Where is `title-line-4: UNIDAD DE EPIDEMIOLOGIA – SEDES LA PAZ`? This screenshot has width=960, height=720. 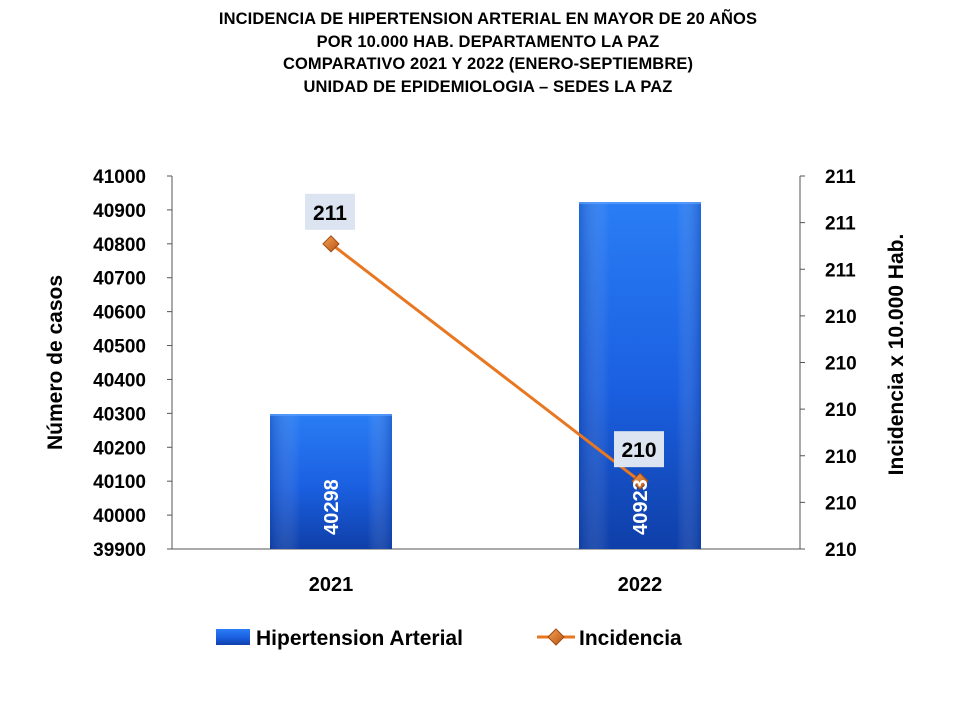
title-line-4: UNIDAD DE EPIDEMIOLOGIA – SEDES LA PAZ is located at coordinates (488, 86).